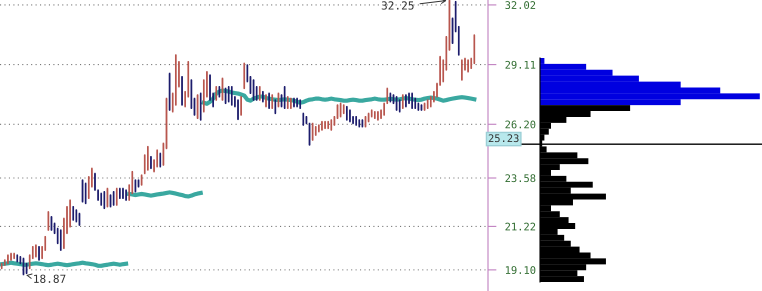 The width and height of the screenshot is (762, 291). What do you see at coordinates (520, 5) in the screenshot?
I see `y-tick-label: 32.02` at bounding box center [520, 5].